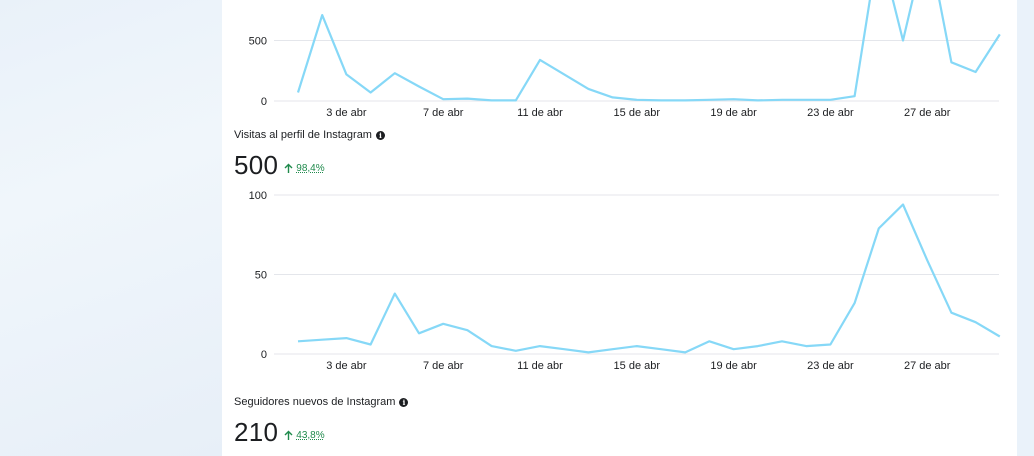 Image resolution: width=1034 pixels, height=456 pixels. I want to click on y-tick-label: 100, so click(258, 196).